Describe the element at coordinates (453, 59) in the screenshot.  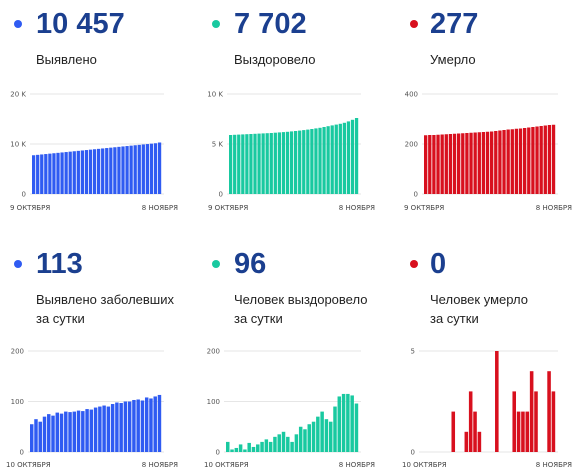
I see `stat-label: Умерло` at that location.